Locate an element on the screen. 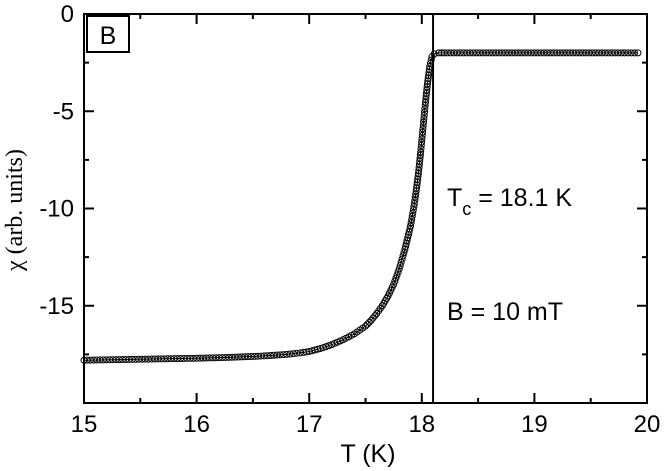 This screenshot has height=471, width=664. x-tick-label: 20 is located at coordinates (647, 424).